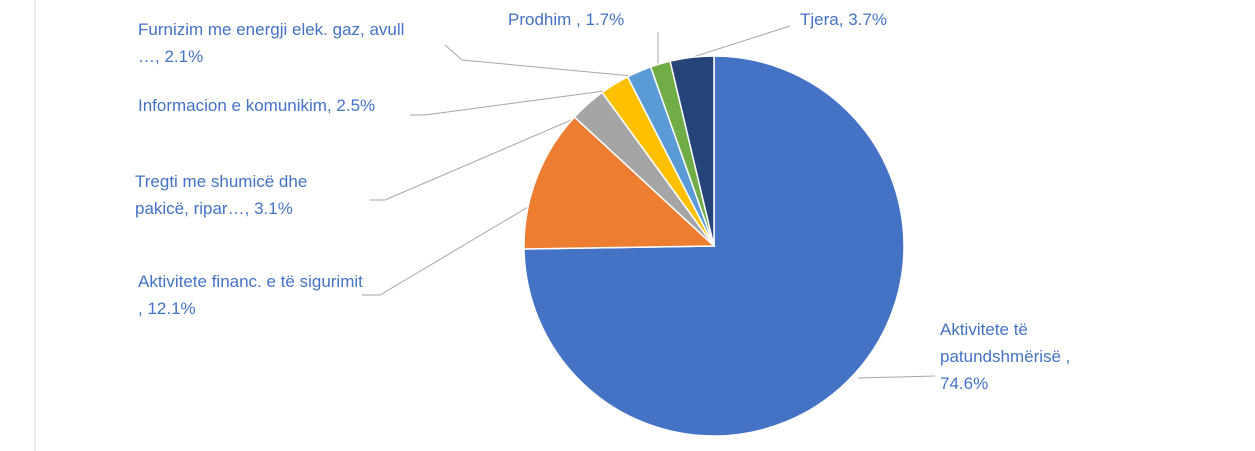  I want to click on category-label: Prodhim ,, so click(544, 19).